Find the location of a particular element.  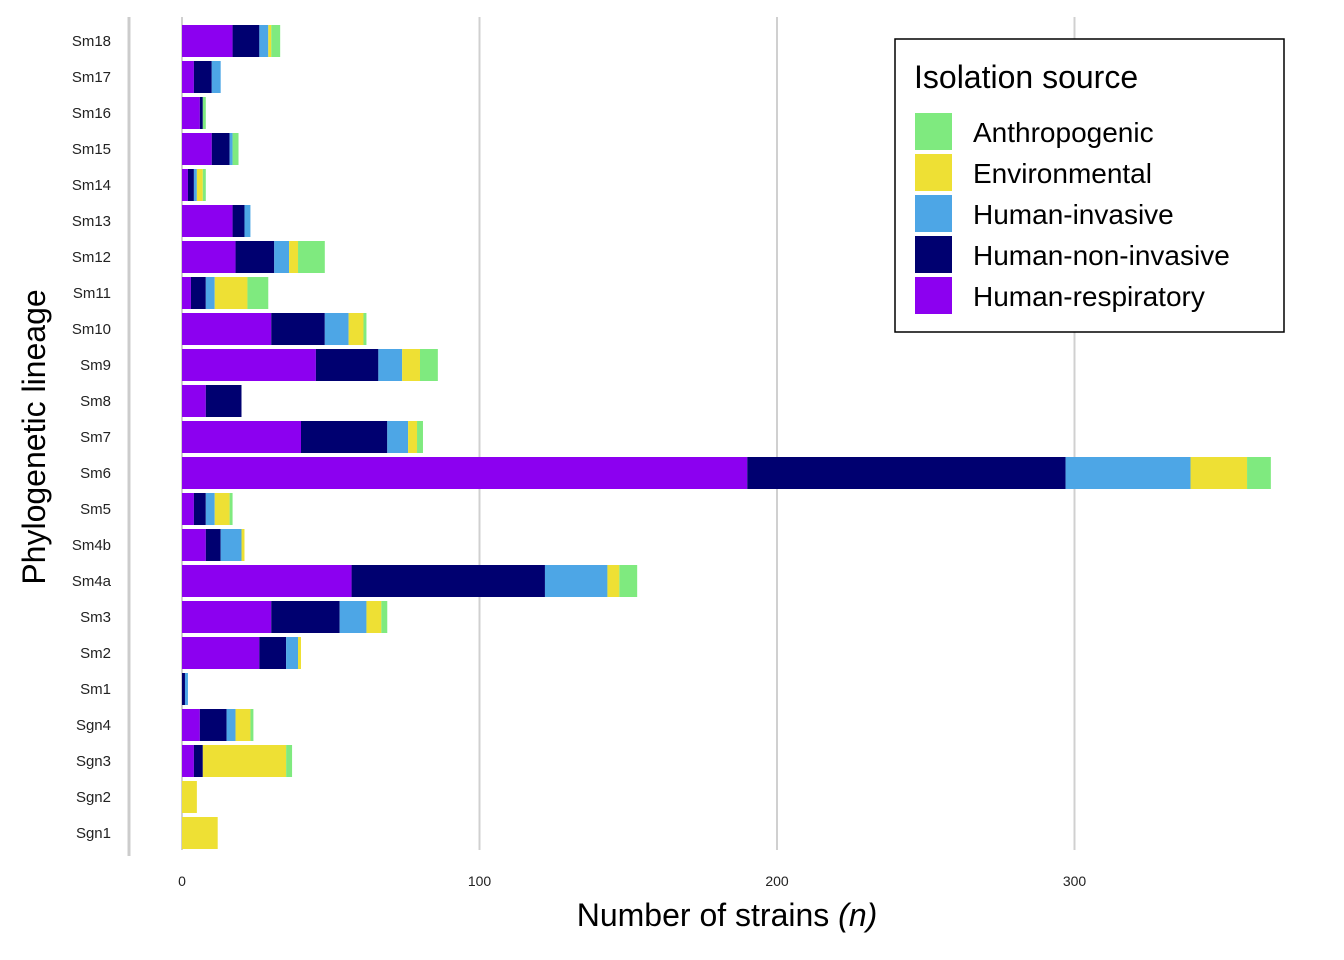

y-tick-label: Sm5 is located at coordinates (95, 509).